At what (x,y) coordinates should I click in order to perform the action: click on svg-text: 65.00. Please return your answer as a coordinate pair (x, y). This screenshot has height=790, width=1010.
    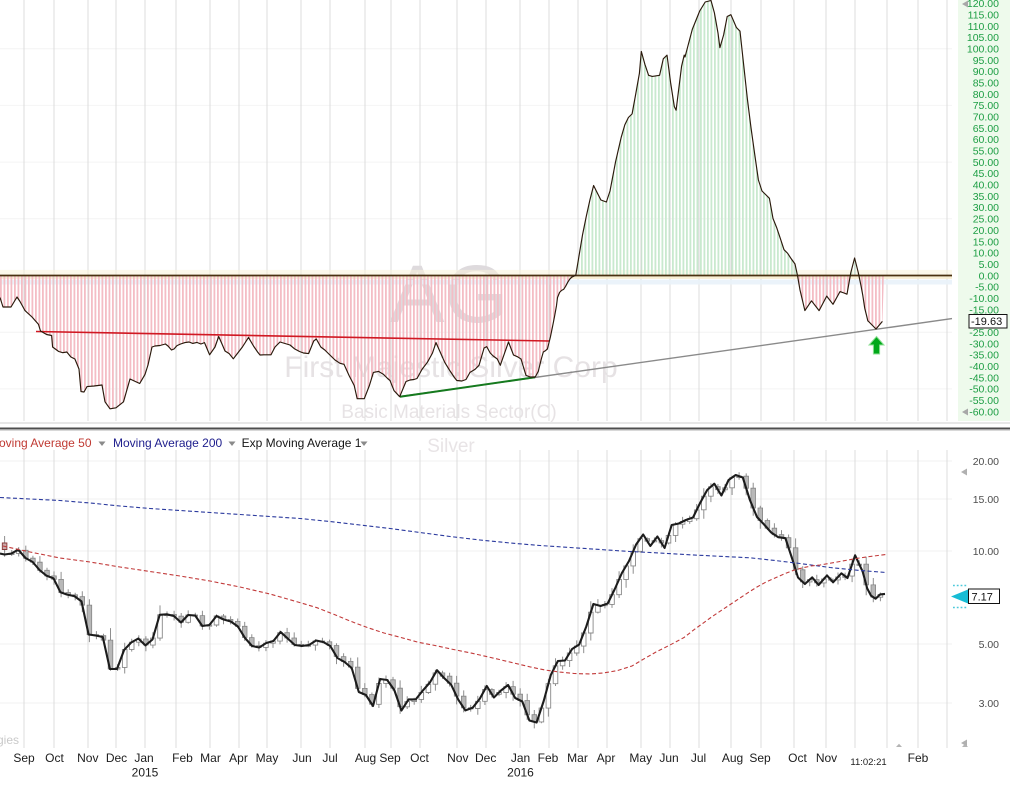
    Looking at the image, I should click on (986, 129).